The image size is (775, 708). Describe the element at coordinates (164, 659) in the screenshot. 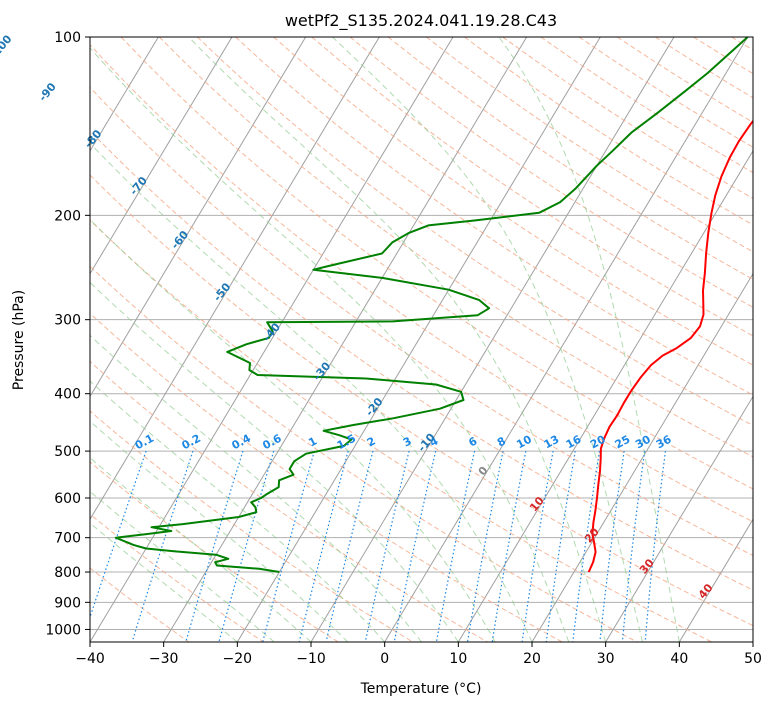

I see `x-tick-label: −30` at that location.